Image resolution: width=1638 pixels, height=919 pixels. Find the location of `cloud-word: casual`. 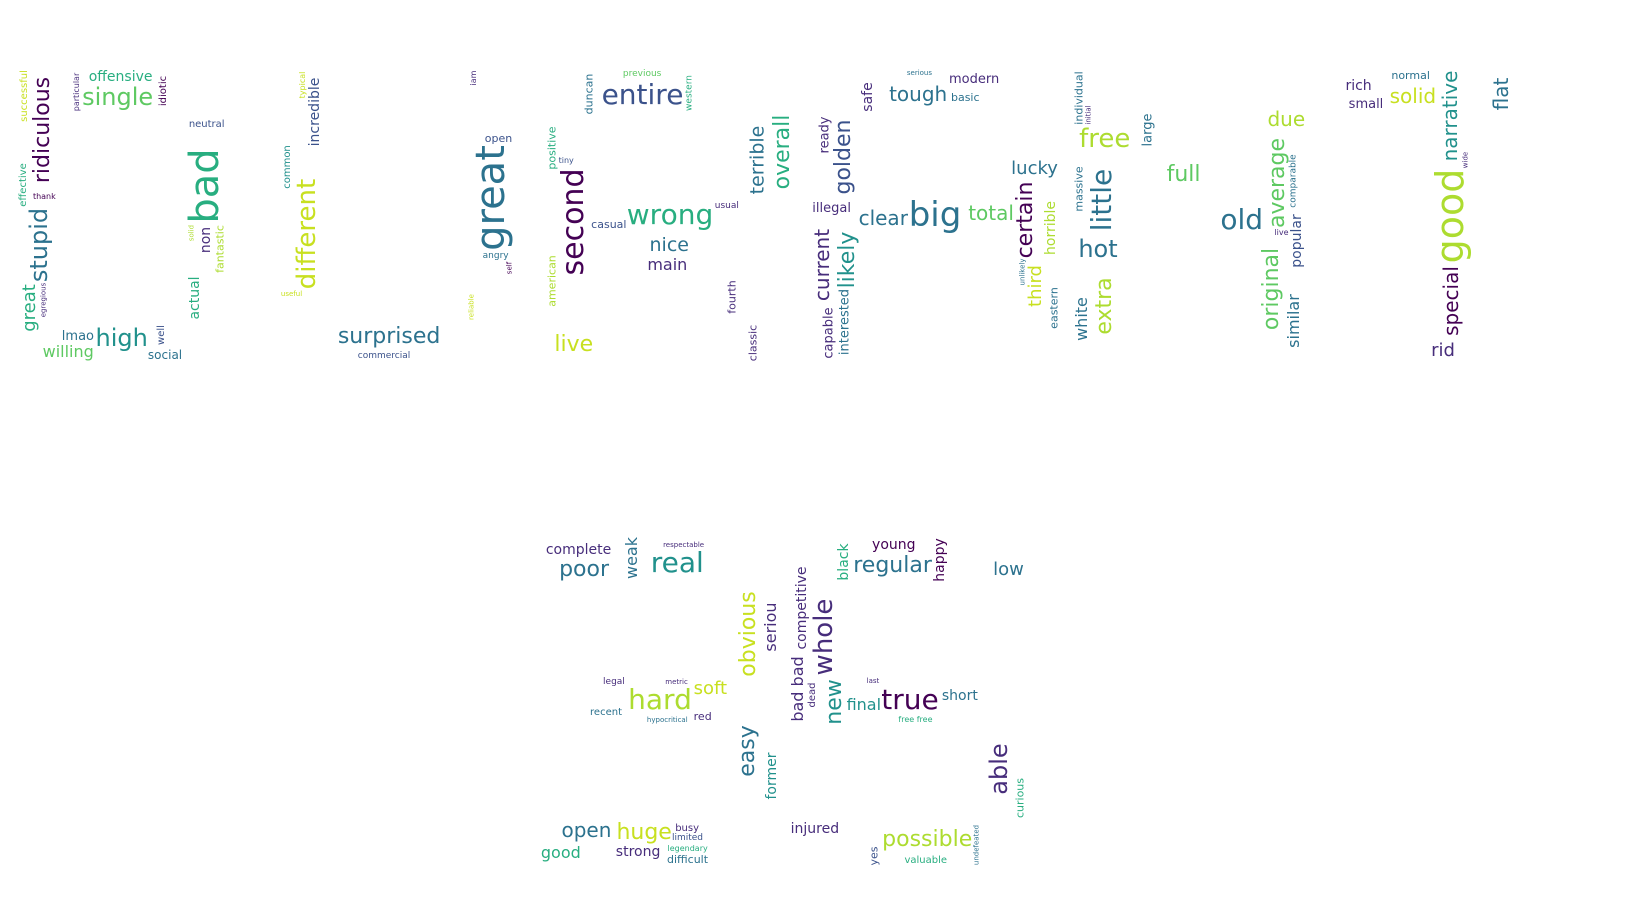

cloud-word: casual is located at coordinates (609, 225).